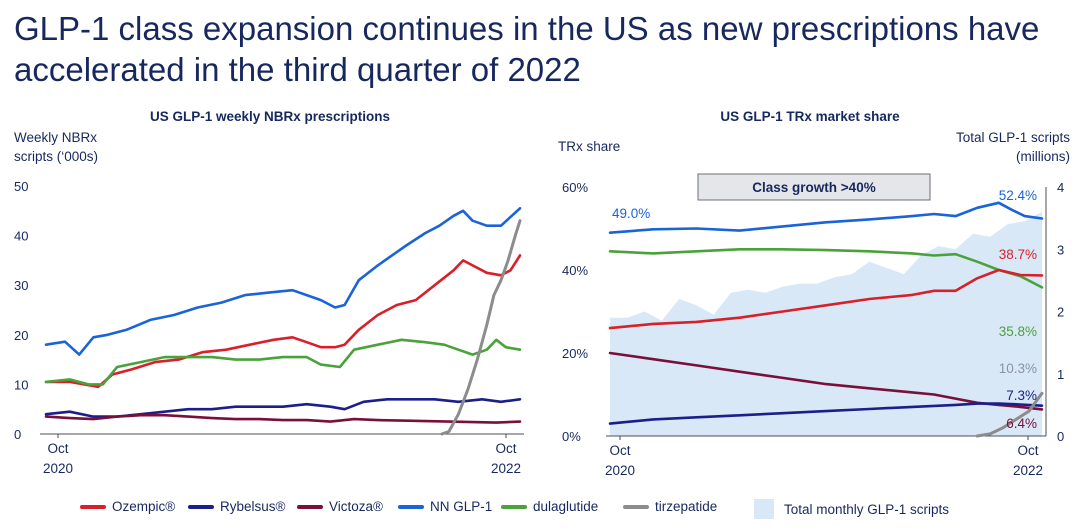  I want to click on series-line-victoza, so click(283, 418).